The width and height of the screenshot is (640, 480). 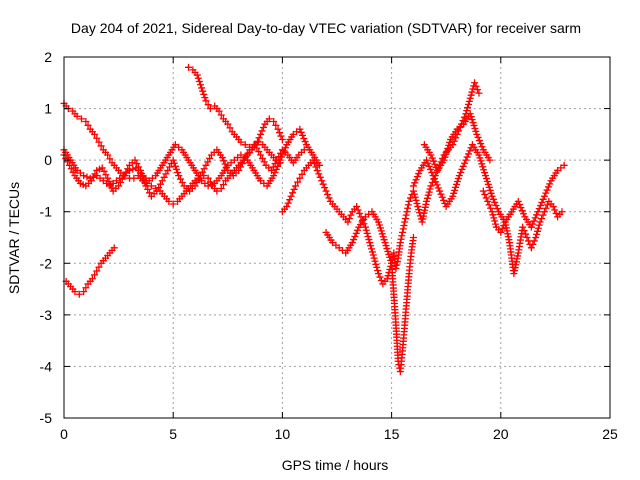 I want to click on y-tick-label: 0, so click(x=48, y=160).